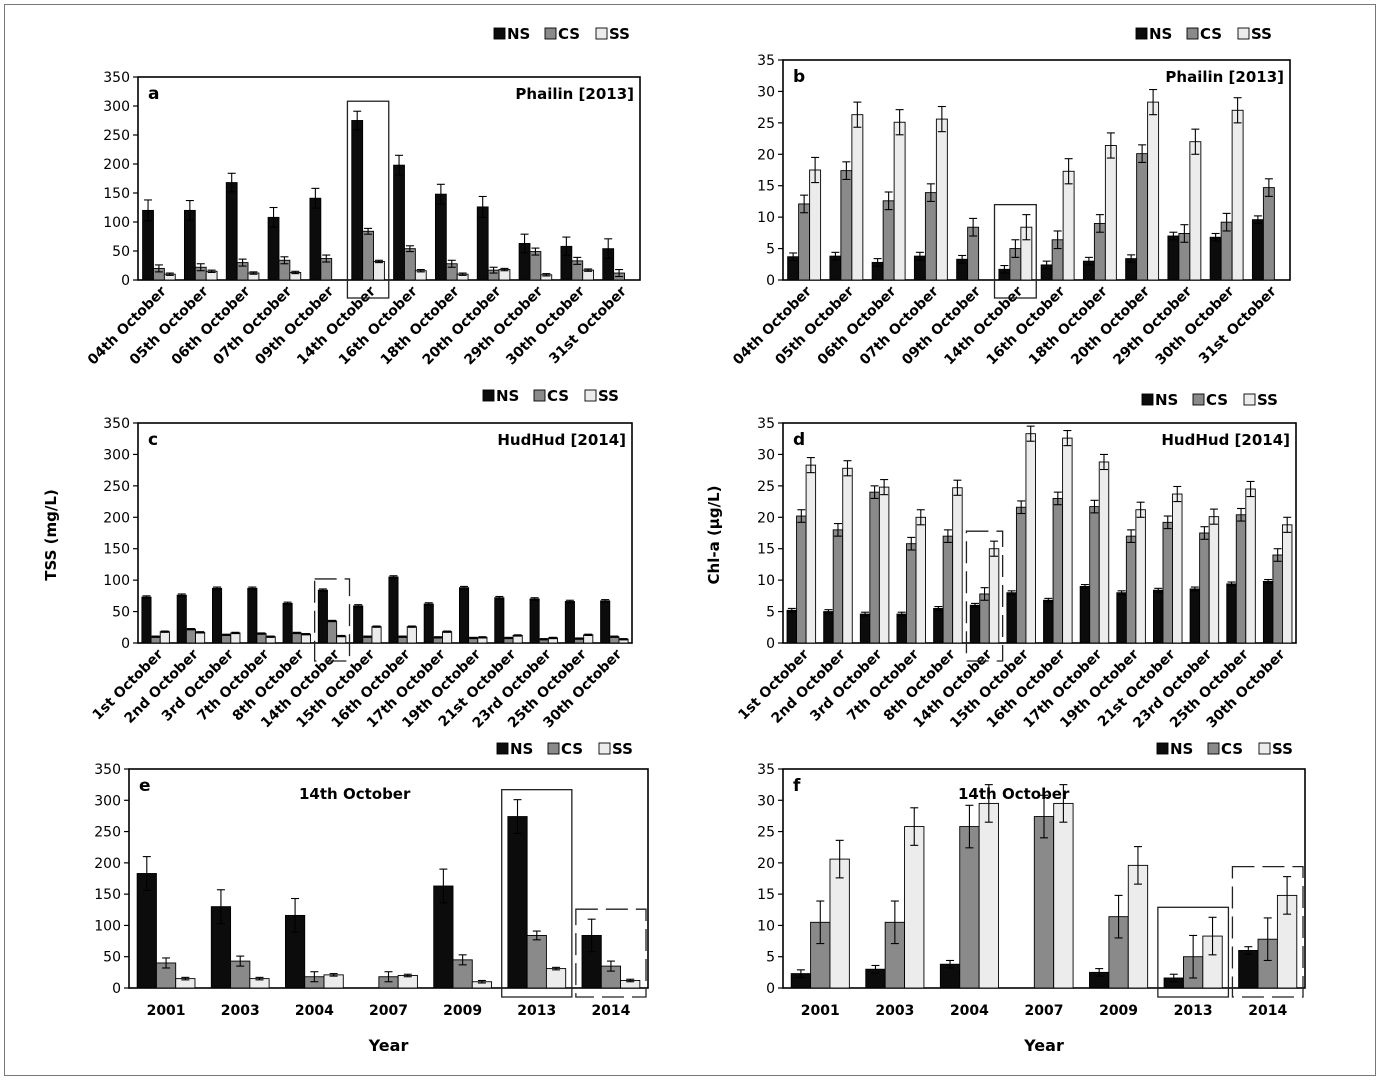  What do you see at coordinates (1044, 1011) in the screenshot?
I see `x-tick-label: 2007` at bounding box center [1044, 1011].